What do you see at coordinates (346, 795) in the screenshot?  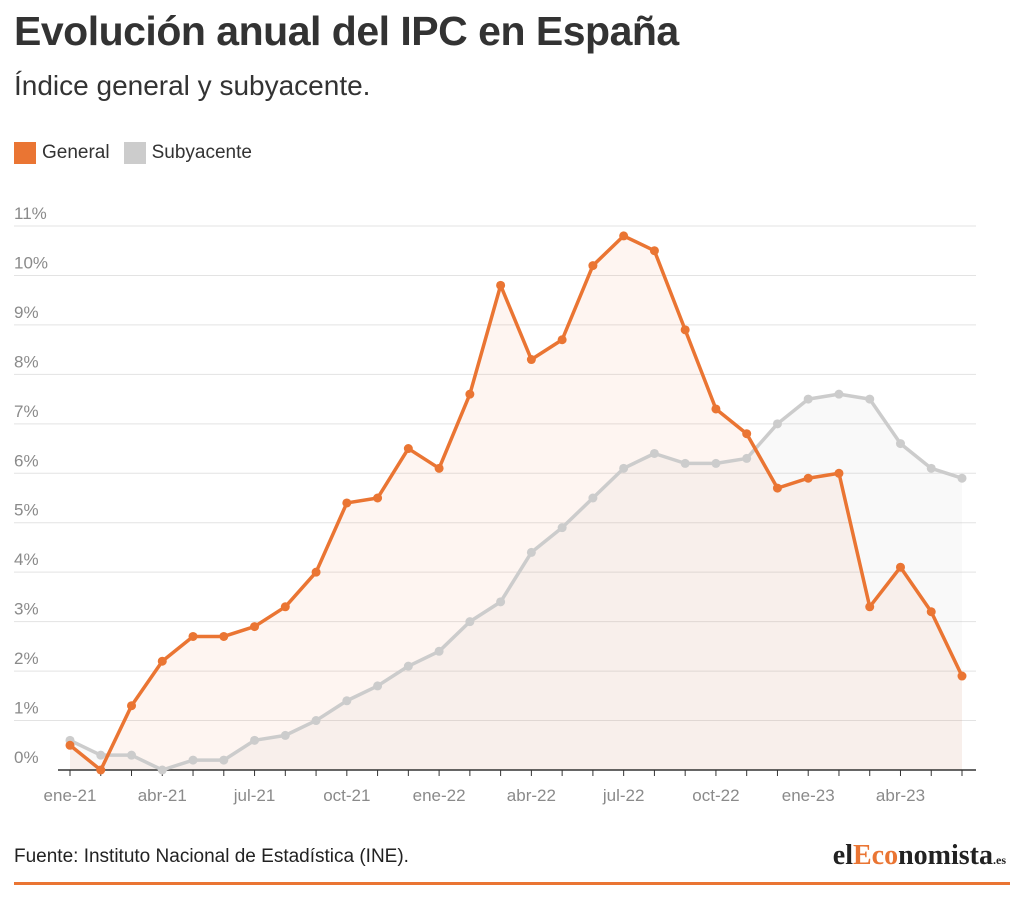 I see `x-tick-label: oct-21` at bounding box center [346, 795].